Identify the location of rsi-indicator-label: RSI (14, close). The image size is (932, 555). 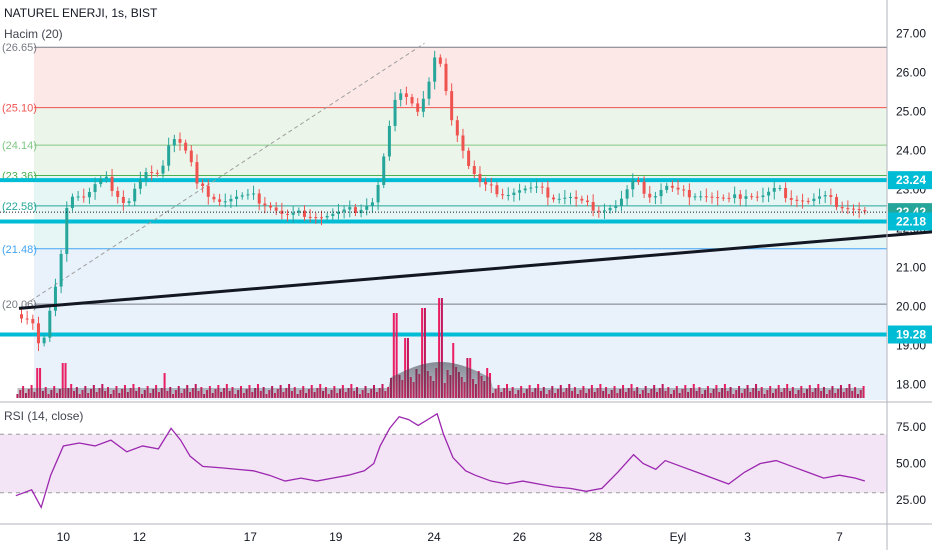
(44, 416).